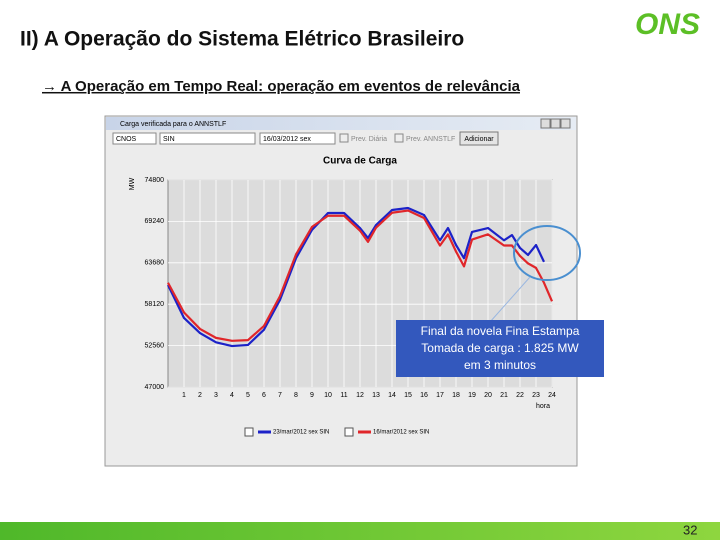 The image size is (720, 540). I want to click on annotation-line: em 3 minutos, so click(500, 365).